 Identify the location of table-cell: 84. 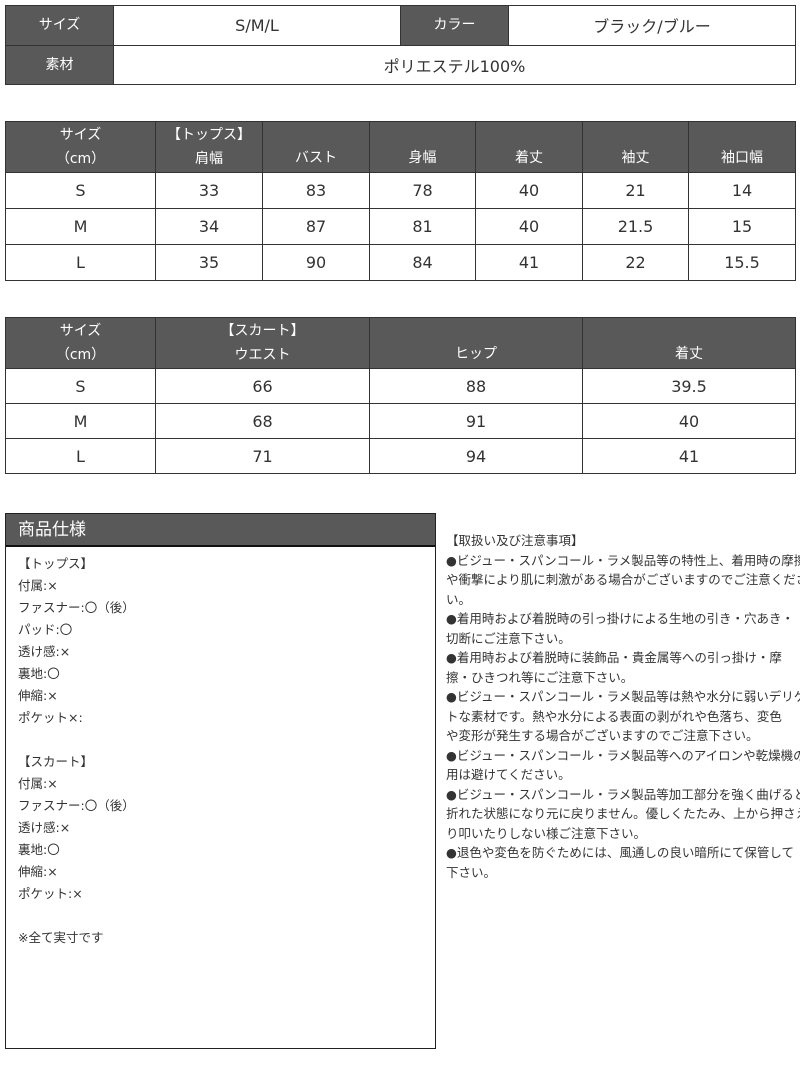
(422, 262).